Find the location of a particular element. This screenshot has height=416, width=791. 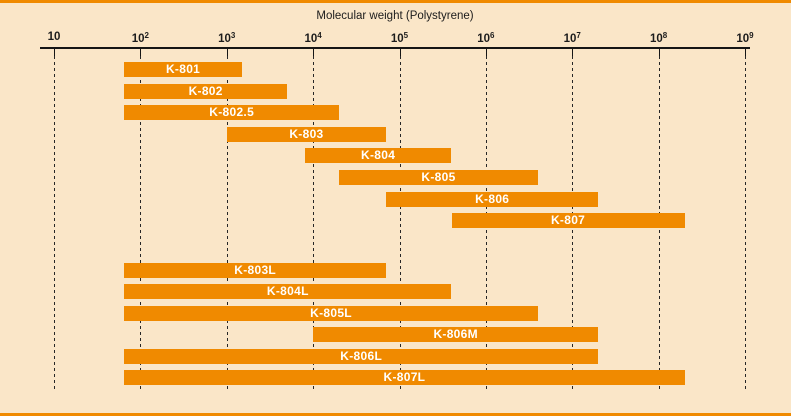

range-bar-k-804l: K-804L is located at coordinates (288, 291).